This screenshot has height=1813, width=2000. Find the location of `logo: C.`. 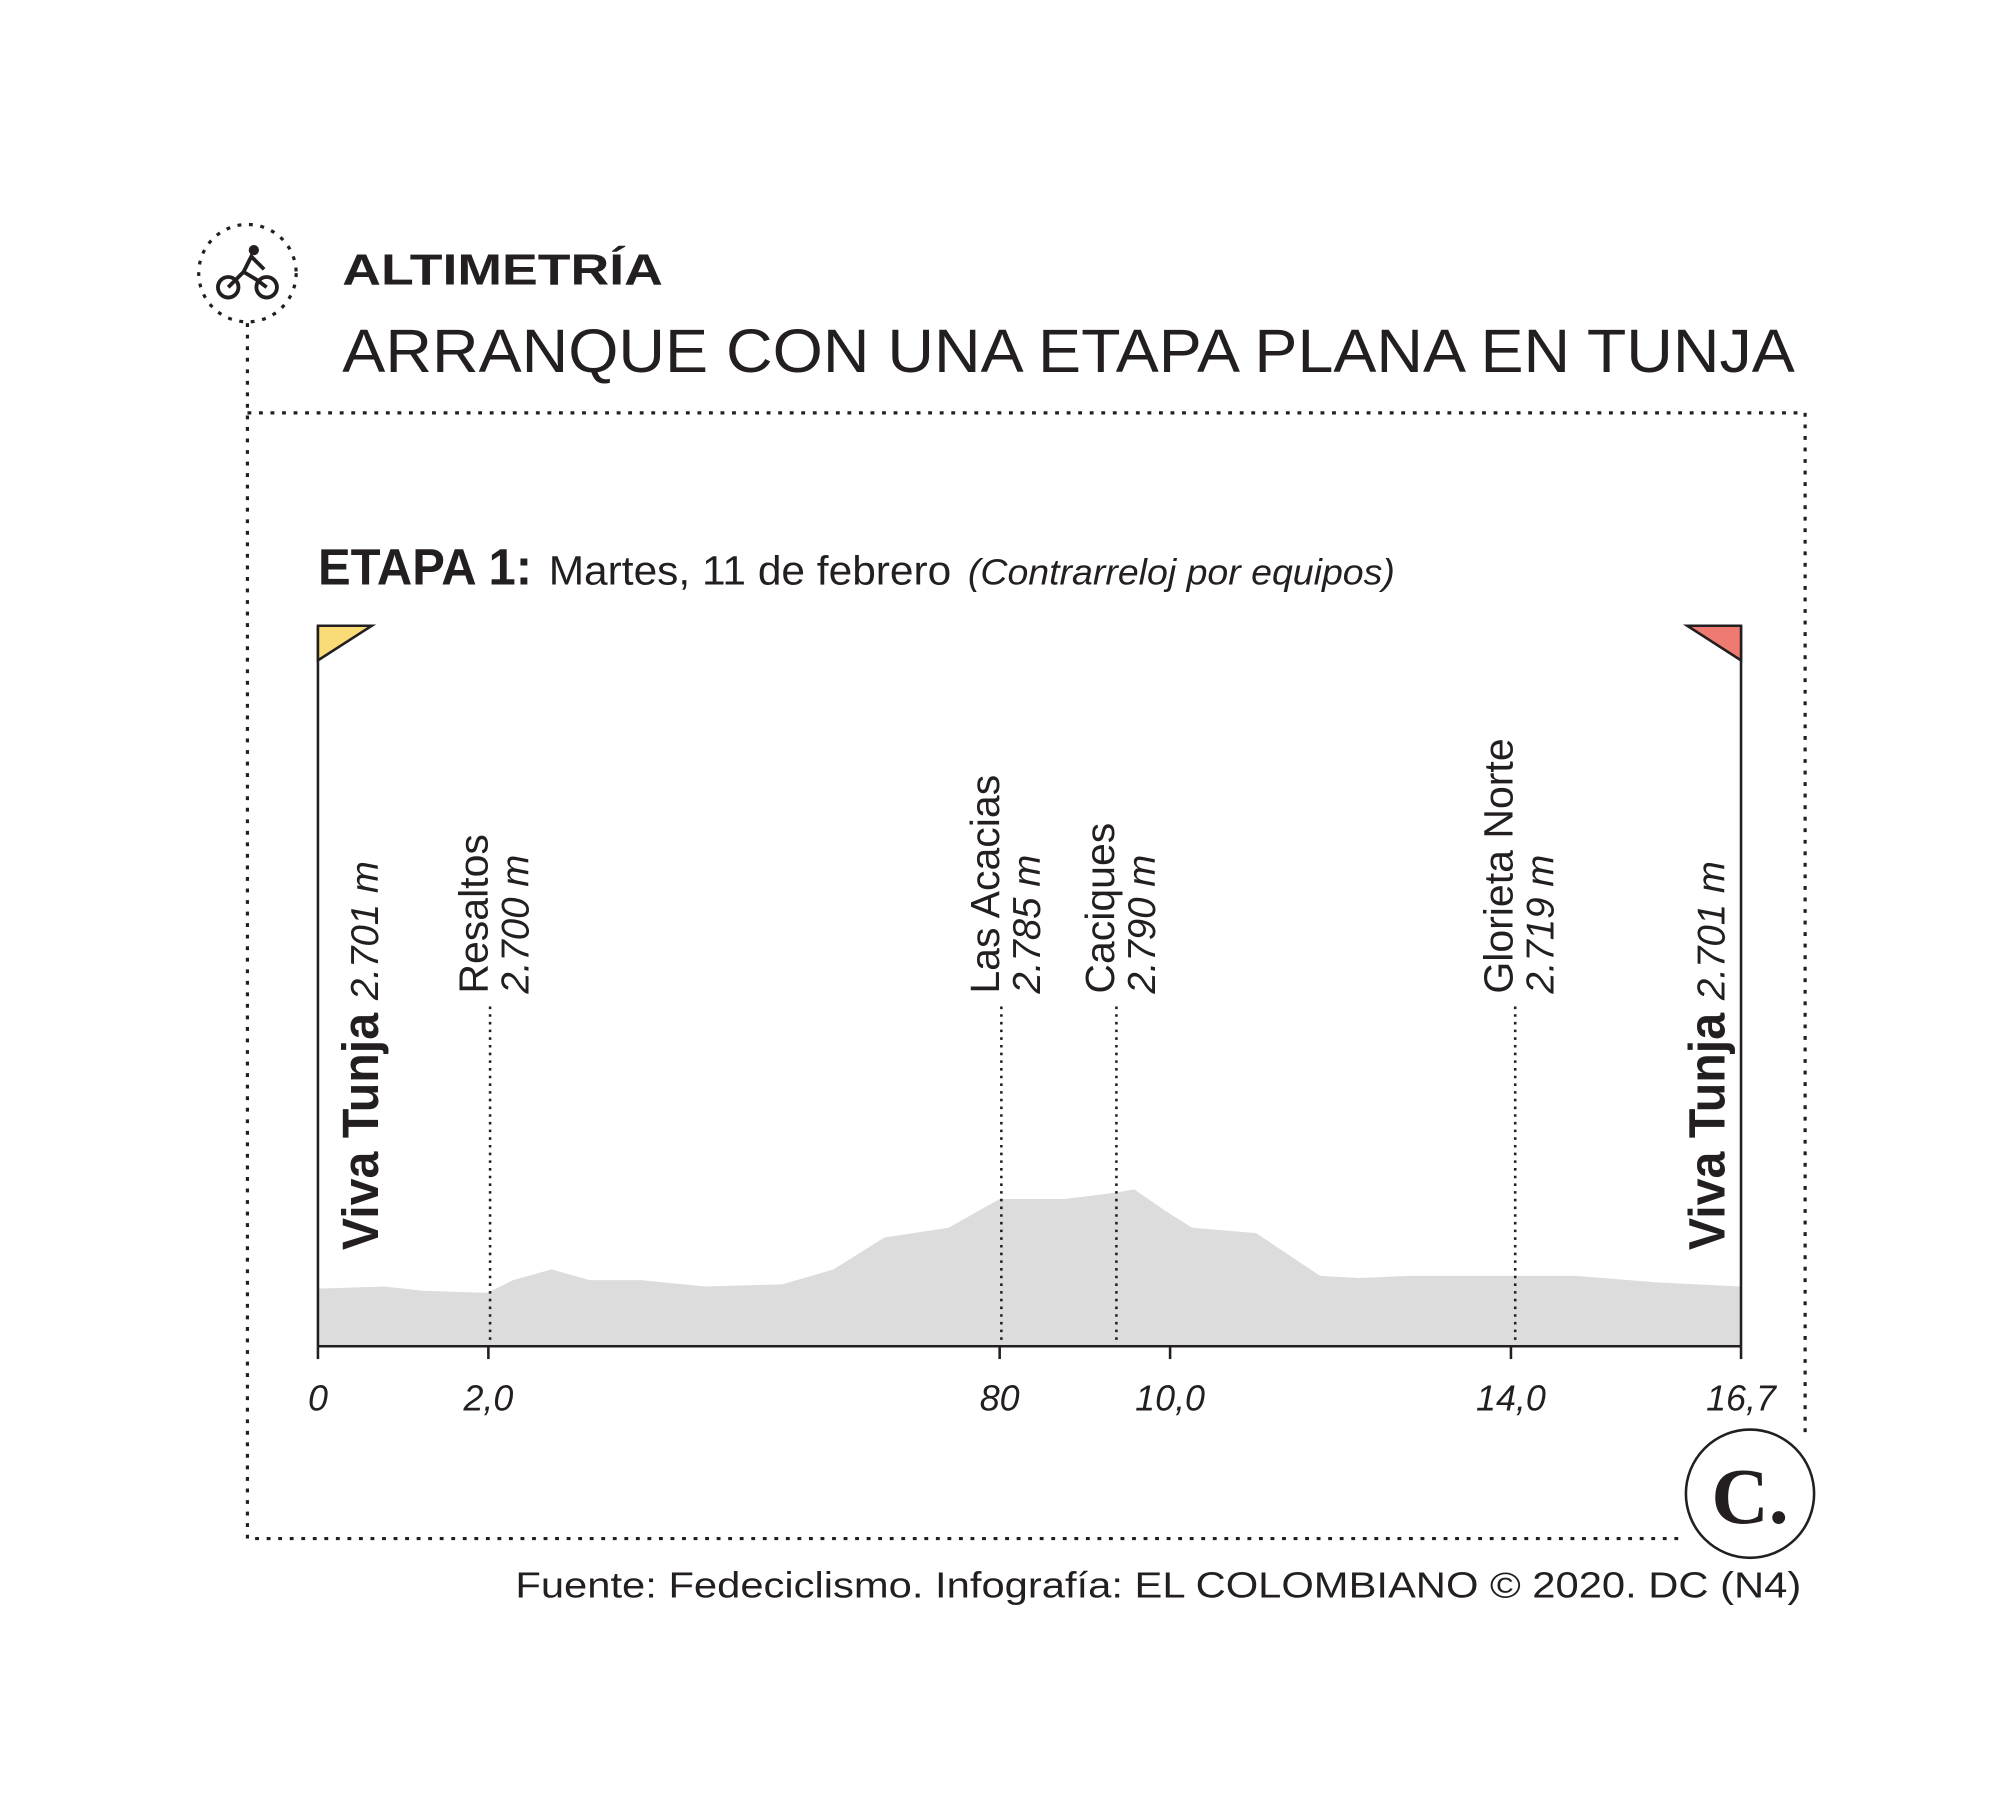

logo: C. is located at coordinates (1749, 1497).